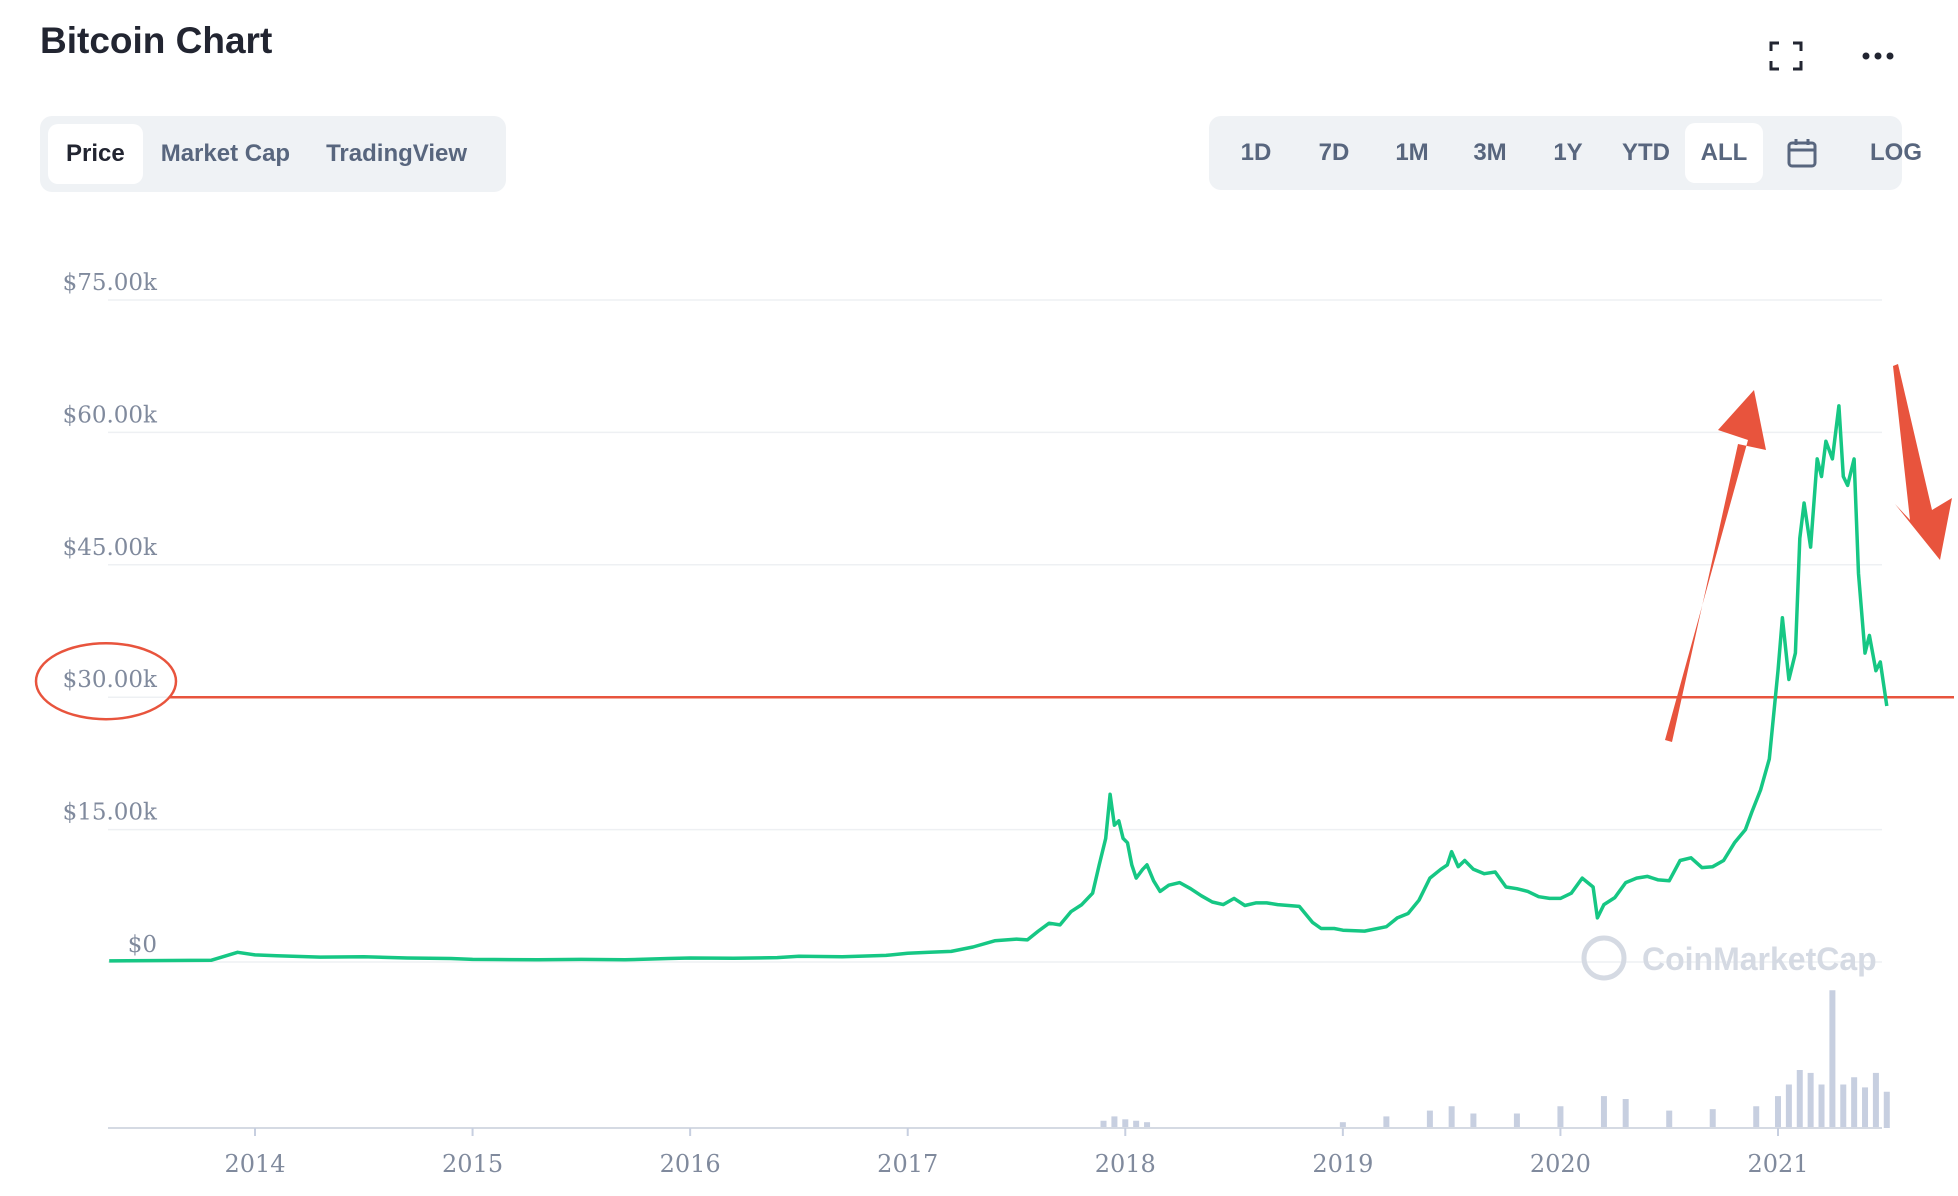  I want to click on x-tick-label: 2019, so click(1342, 1164).